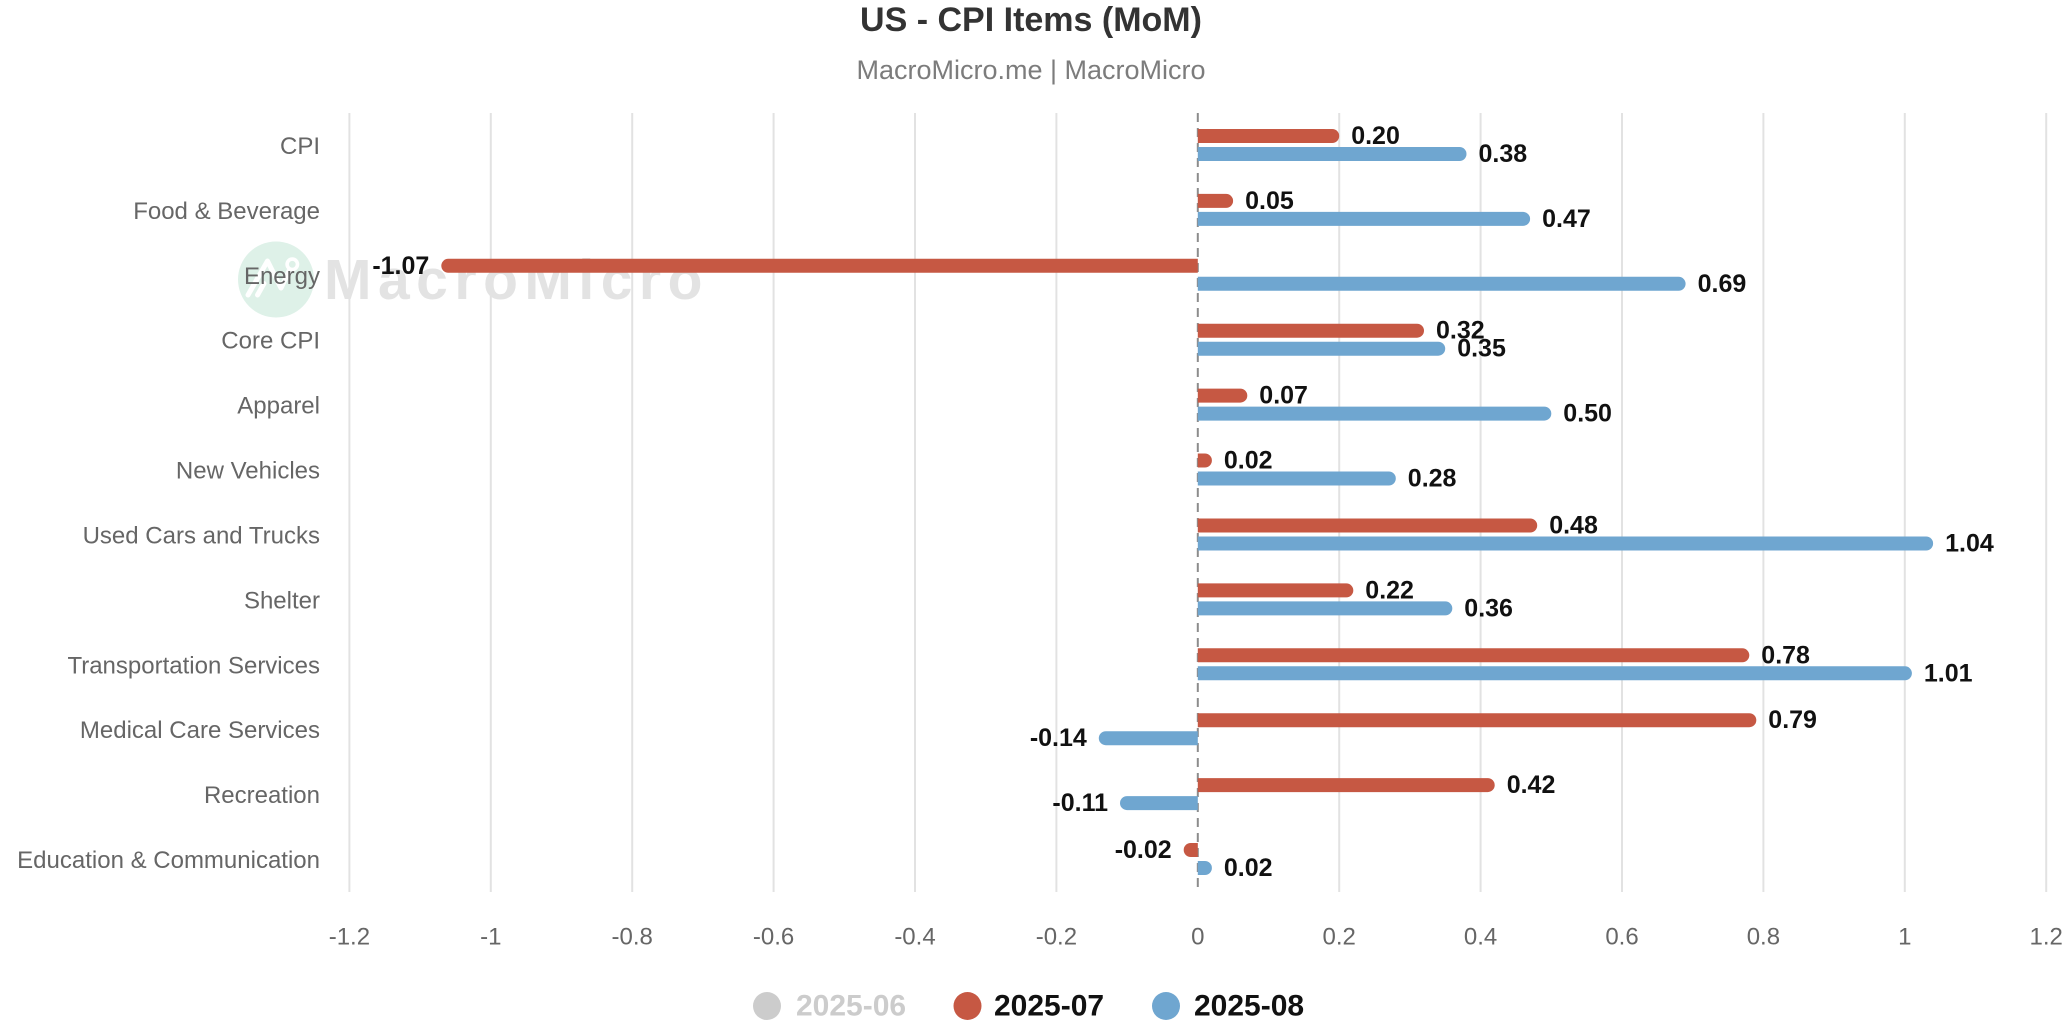 Image resolution: width=2064 pixels, height=1030 pixels. What do you see at coordinates (1763, 937) in the screenshot?
I see `svg-text: 0.8` at bounding box center [1763, 937].